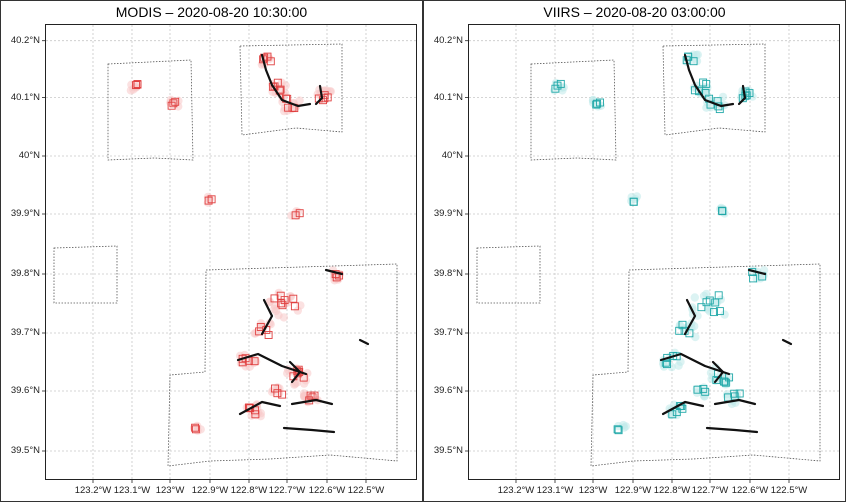 The image size is (846, 502). What do you see at coordinates (448, 332) in the screenshot?
I see `lat-label: 39.7°N` at bounding box center [448, 332].